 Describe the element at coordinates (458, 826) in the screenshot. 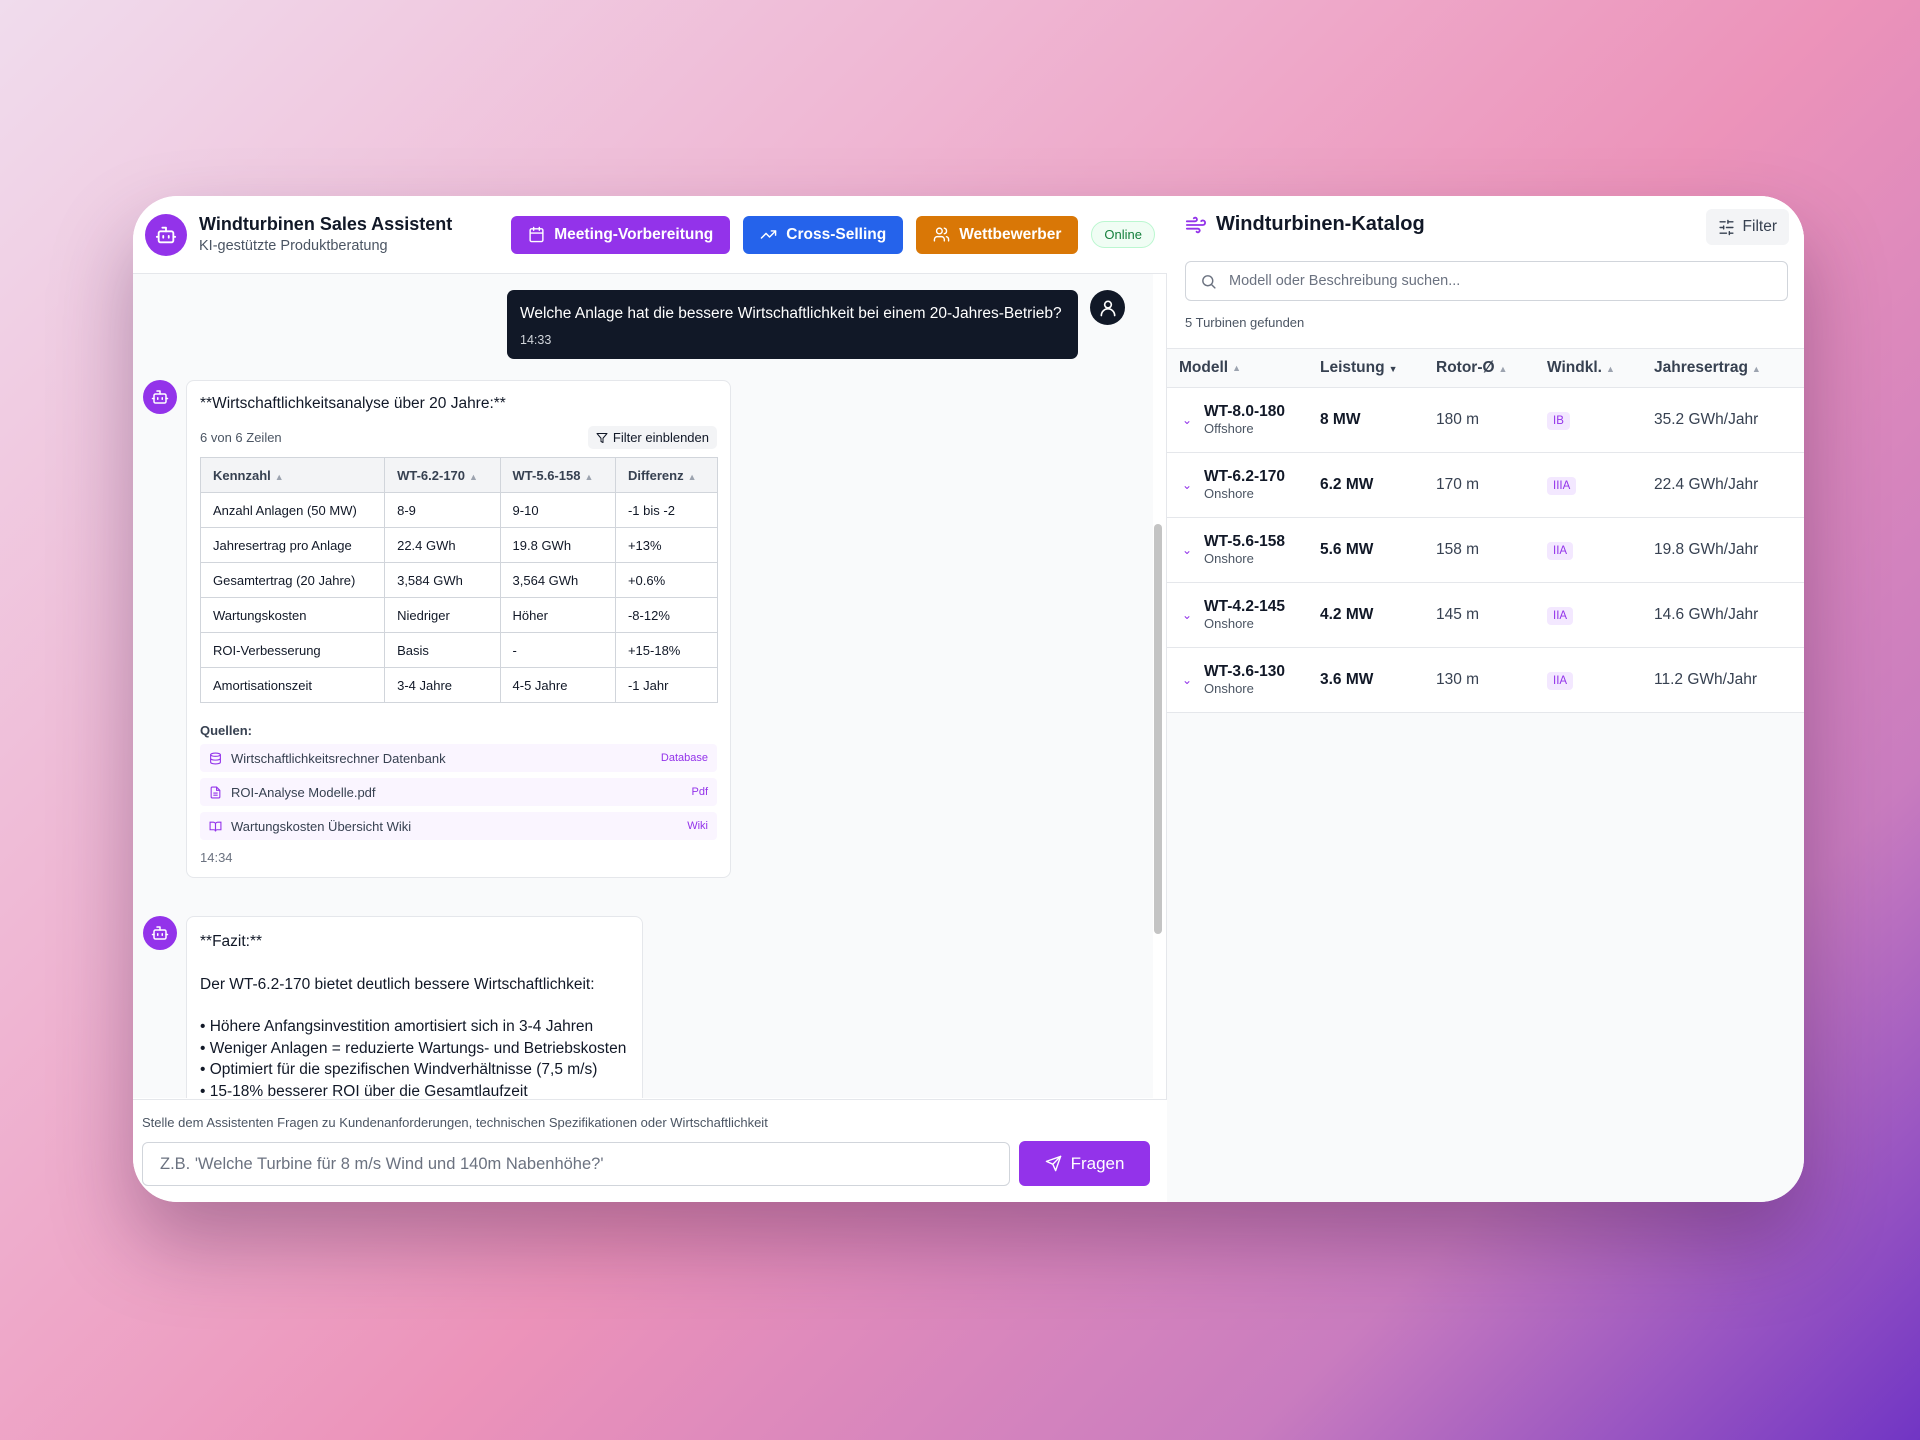

I see `source-item: Wartungskosten Übersicht Wiki Wiki` at that location.